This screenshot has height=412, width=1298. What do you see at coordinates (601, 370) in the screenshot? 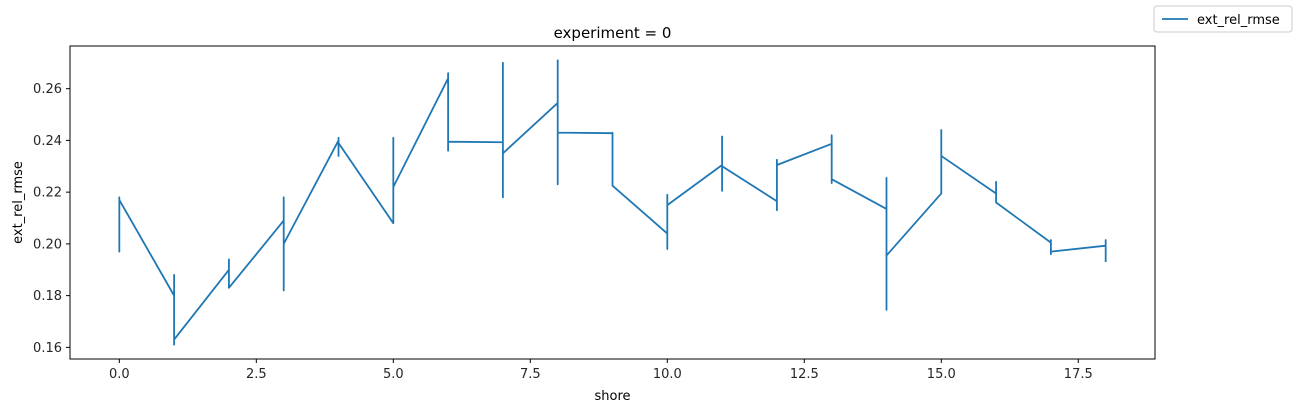
I see `x-axis-ticks: 0.0 2.5 5.0 7.5 10.0 12.5 15.0 17.5` at bounding box center [601, 370].